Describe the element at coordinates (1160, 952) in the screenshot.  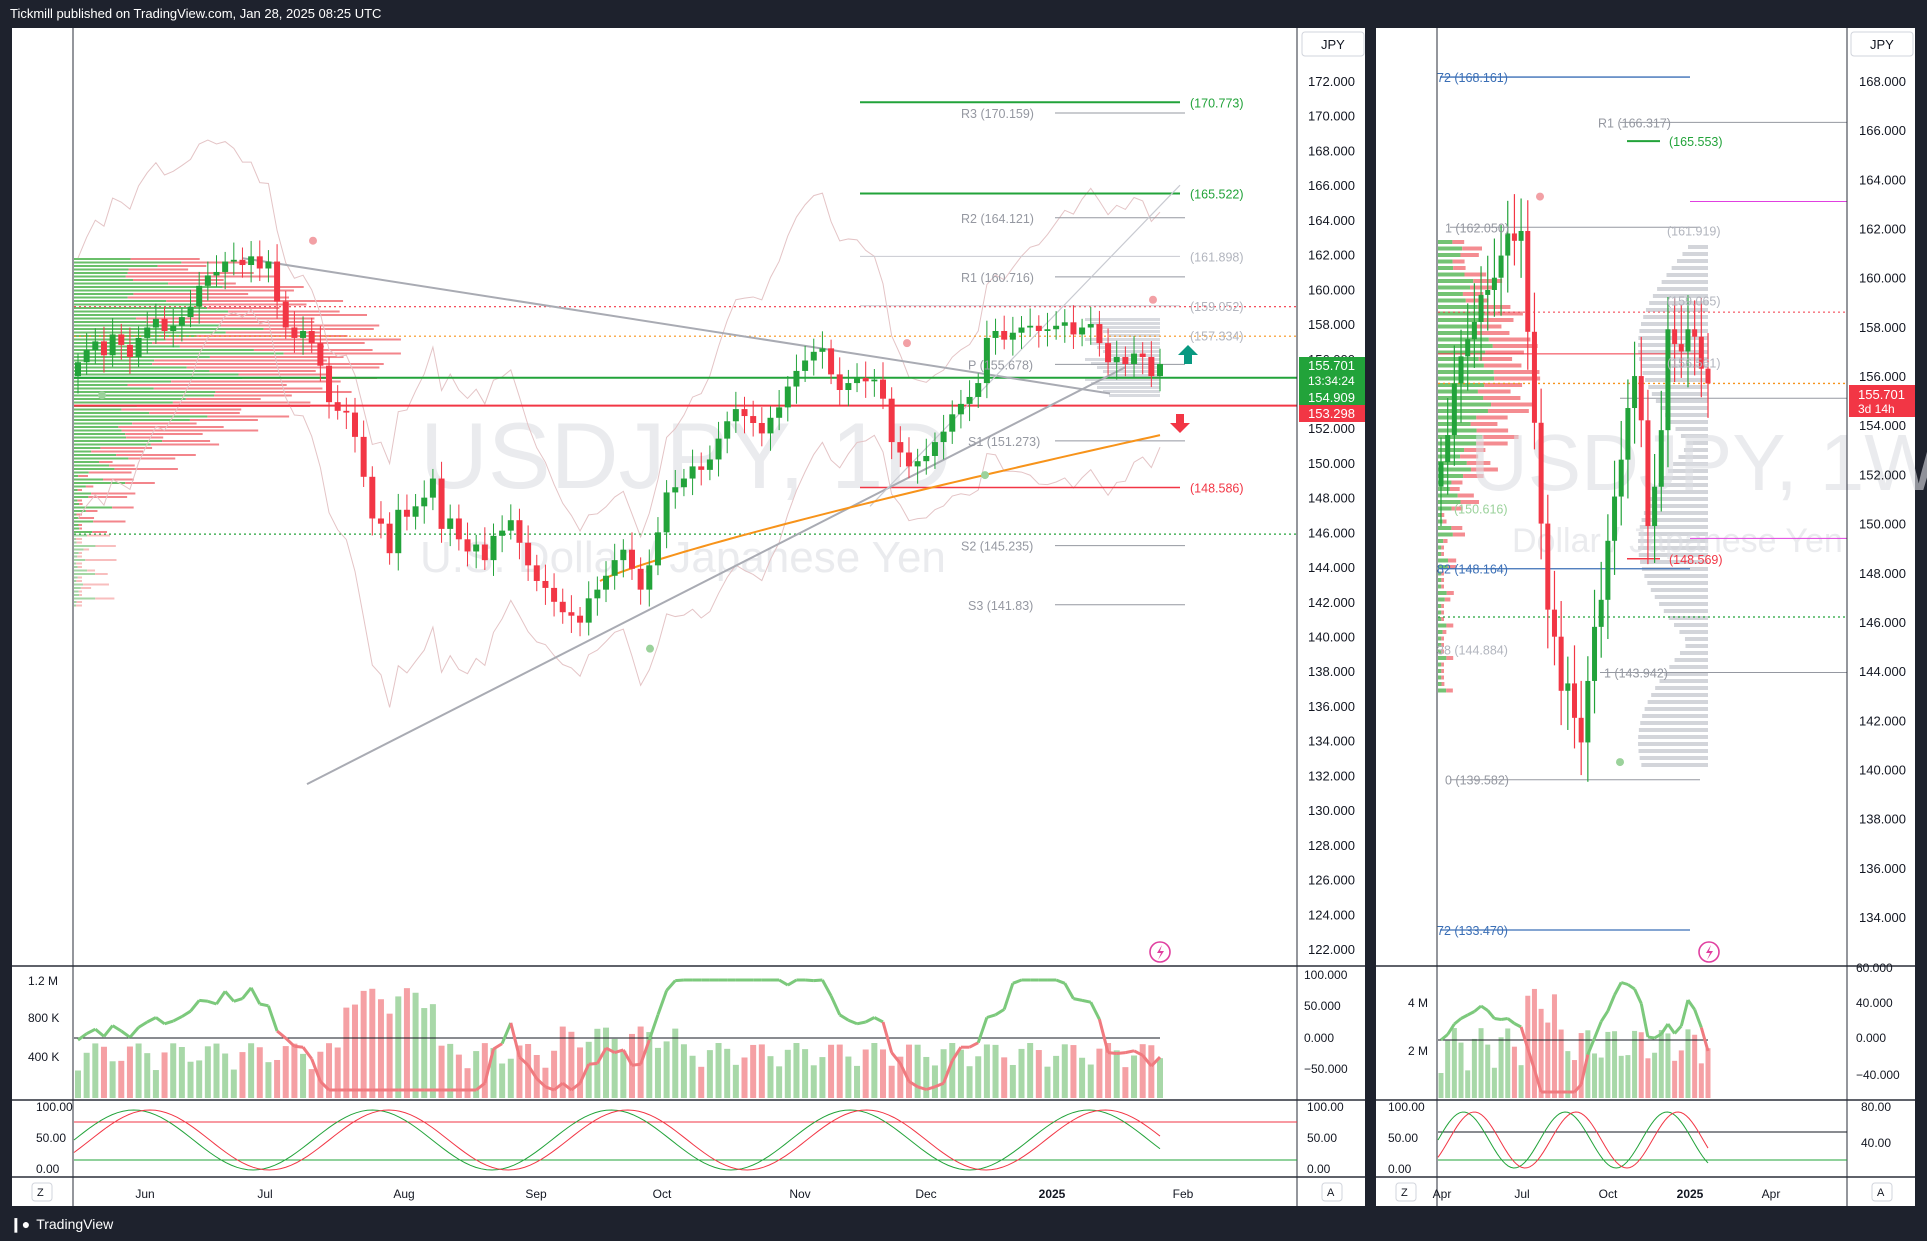
I see `lightning-icon` at that location.